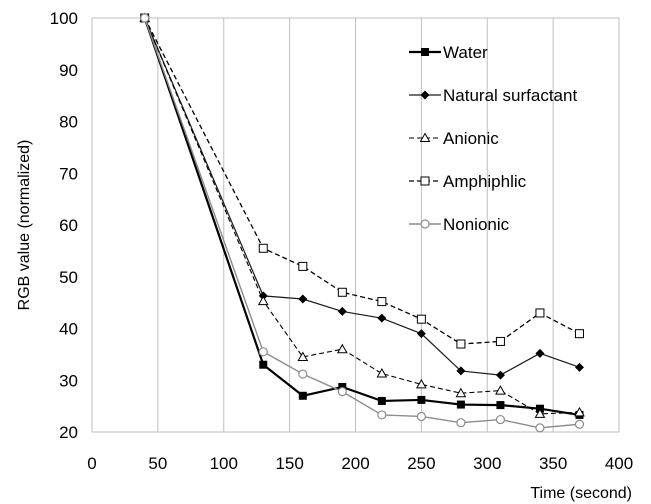 The height and width of the screenshot is (504, 651). I want to click on x-tick-label: 400, so click(619, 463).